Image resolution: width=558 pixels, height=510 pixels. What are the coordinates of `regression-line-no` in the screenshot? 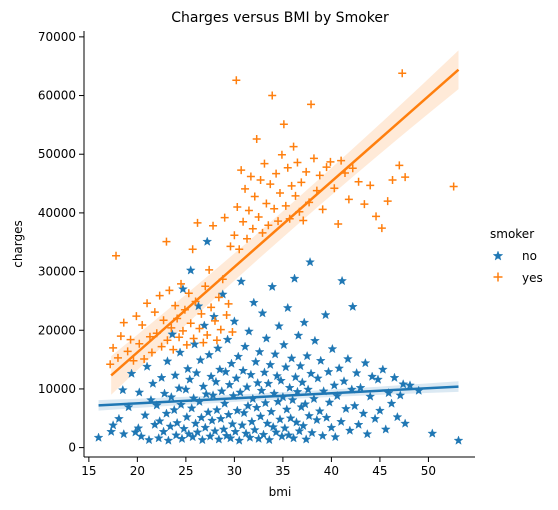 It's located at (278, 396).